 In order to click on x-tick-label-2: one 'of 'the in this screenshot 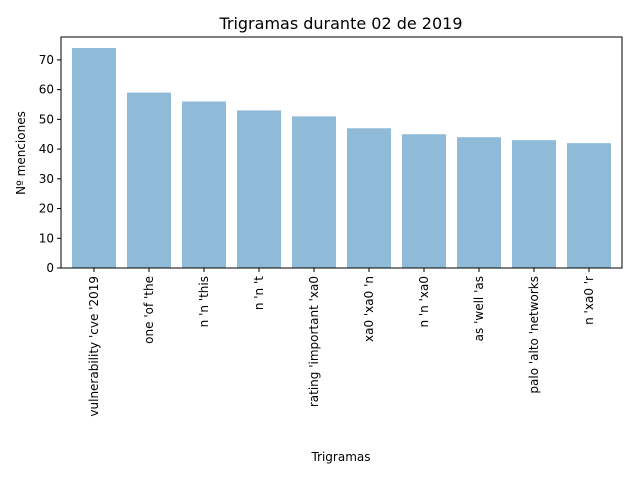, I will do `click(149, 310)`.